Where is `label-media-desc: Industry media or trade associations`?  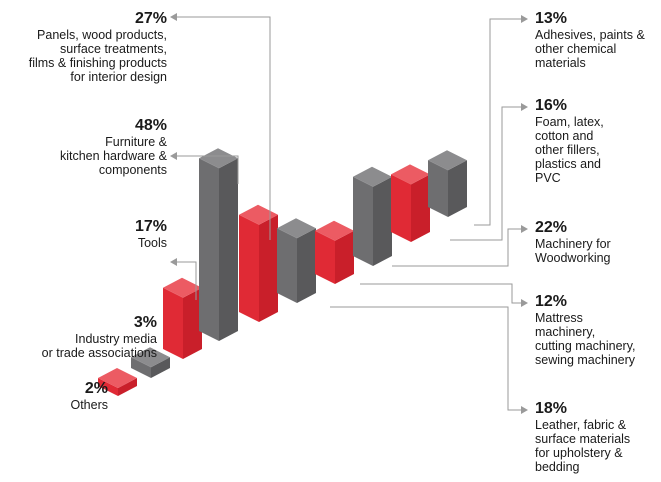 label-media-desc: Industry media or trade associations is located at coordinates (99, 346).